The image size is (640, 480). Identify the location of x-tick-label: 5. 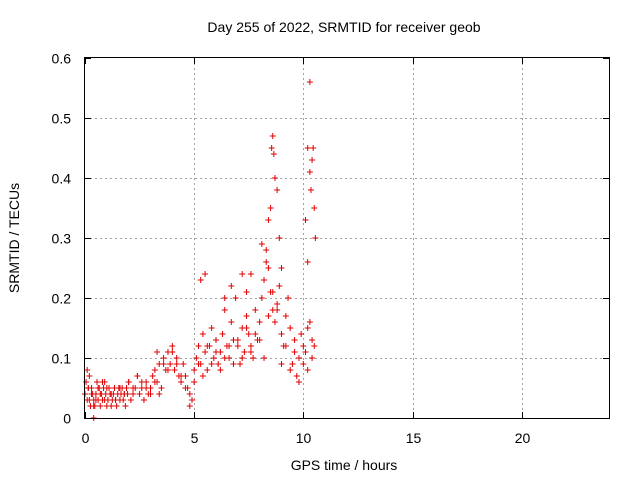
(195, 438).